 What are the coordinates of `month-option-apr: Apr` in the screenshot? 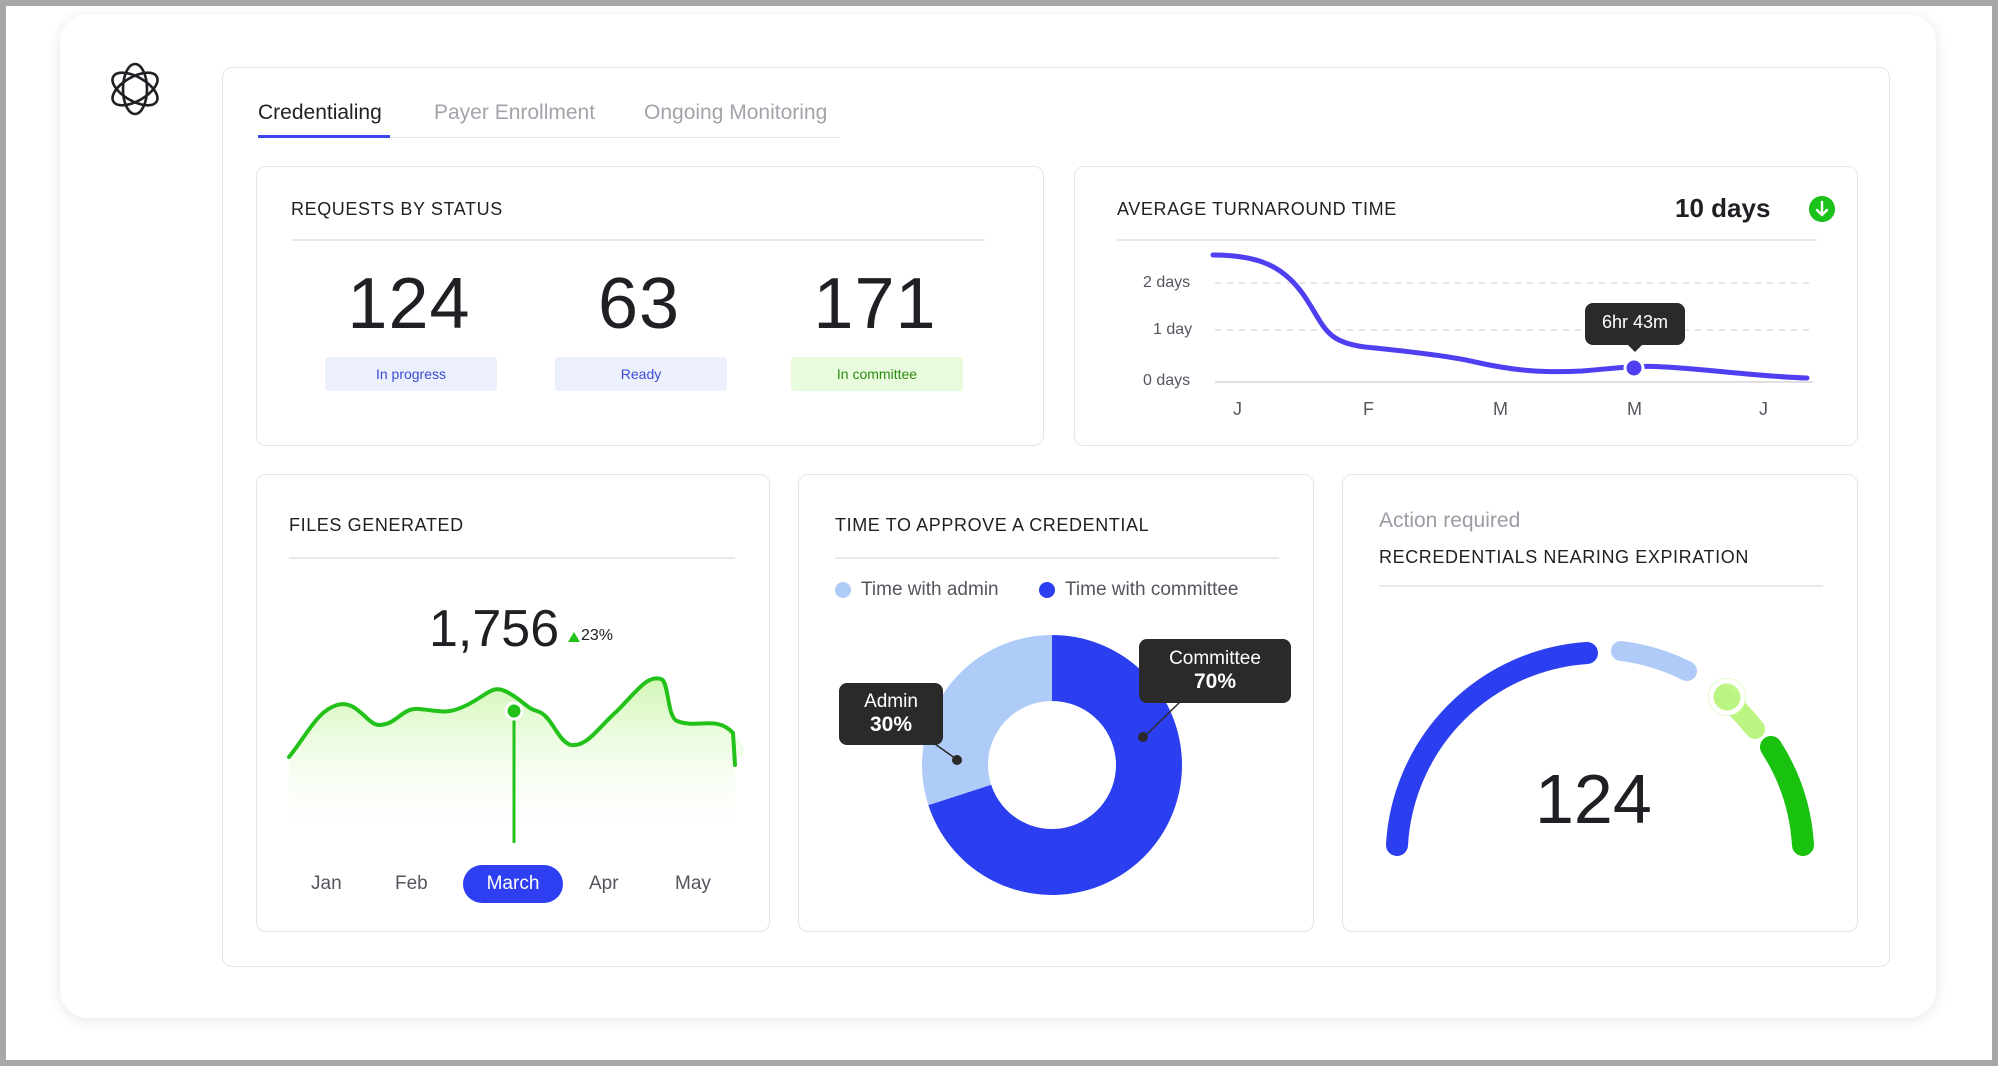 It's located at (604, 883).